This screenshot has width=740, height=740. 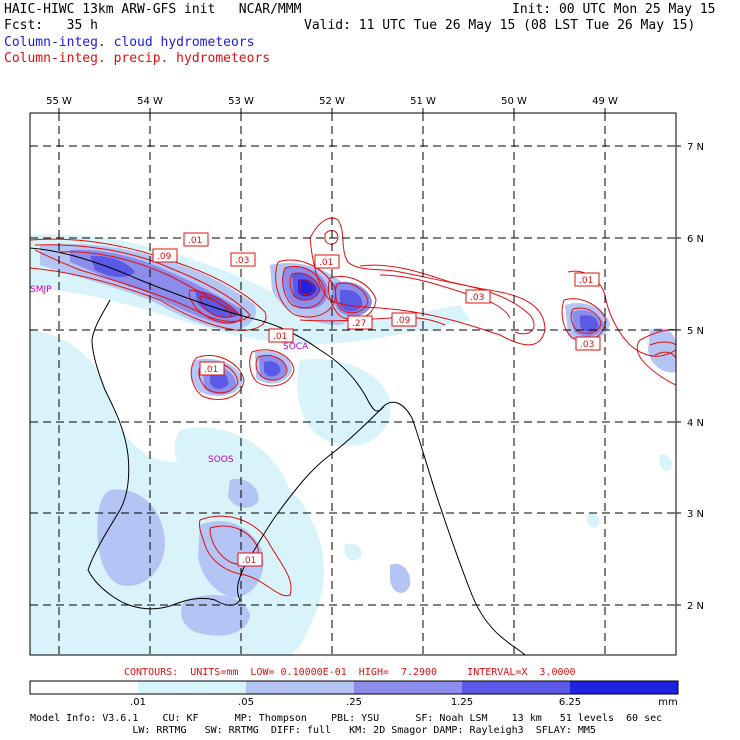 I want to click on colorbar-tick: .05, so click(x=246, y=702).